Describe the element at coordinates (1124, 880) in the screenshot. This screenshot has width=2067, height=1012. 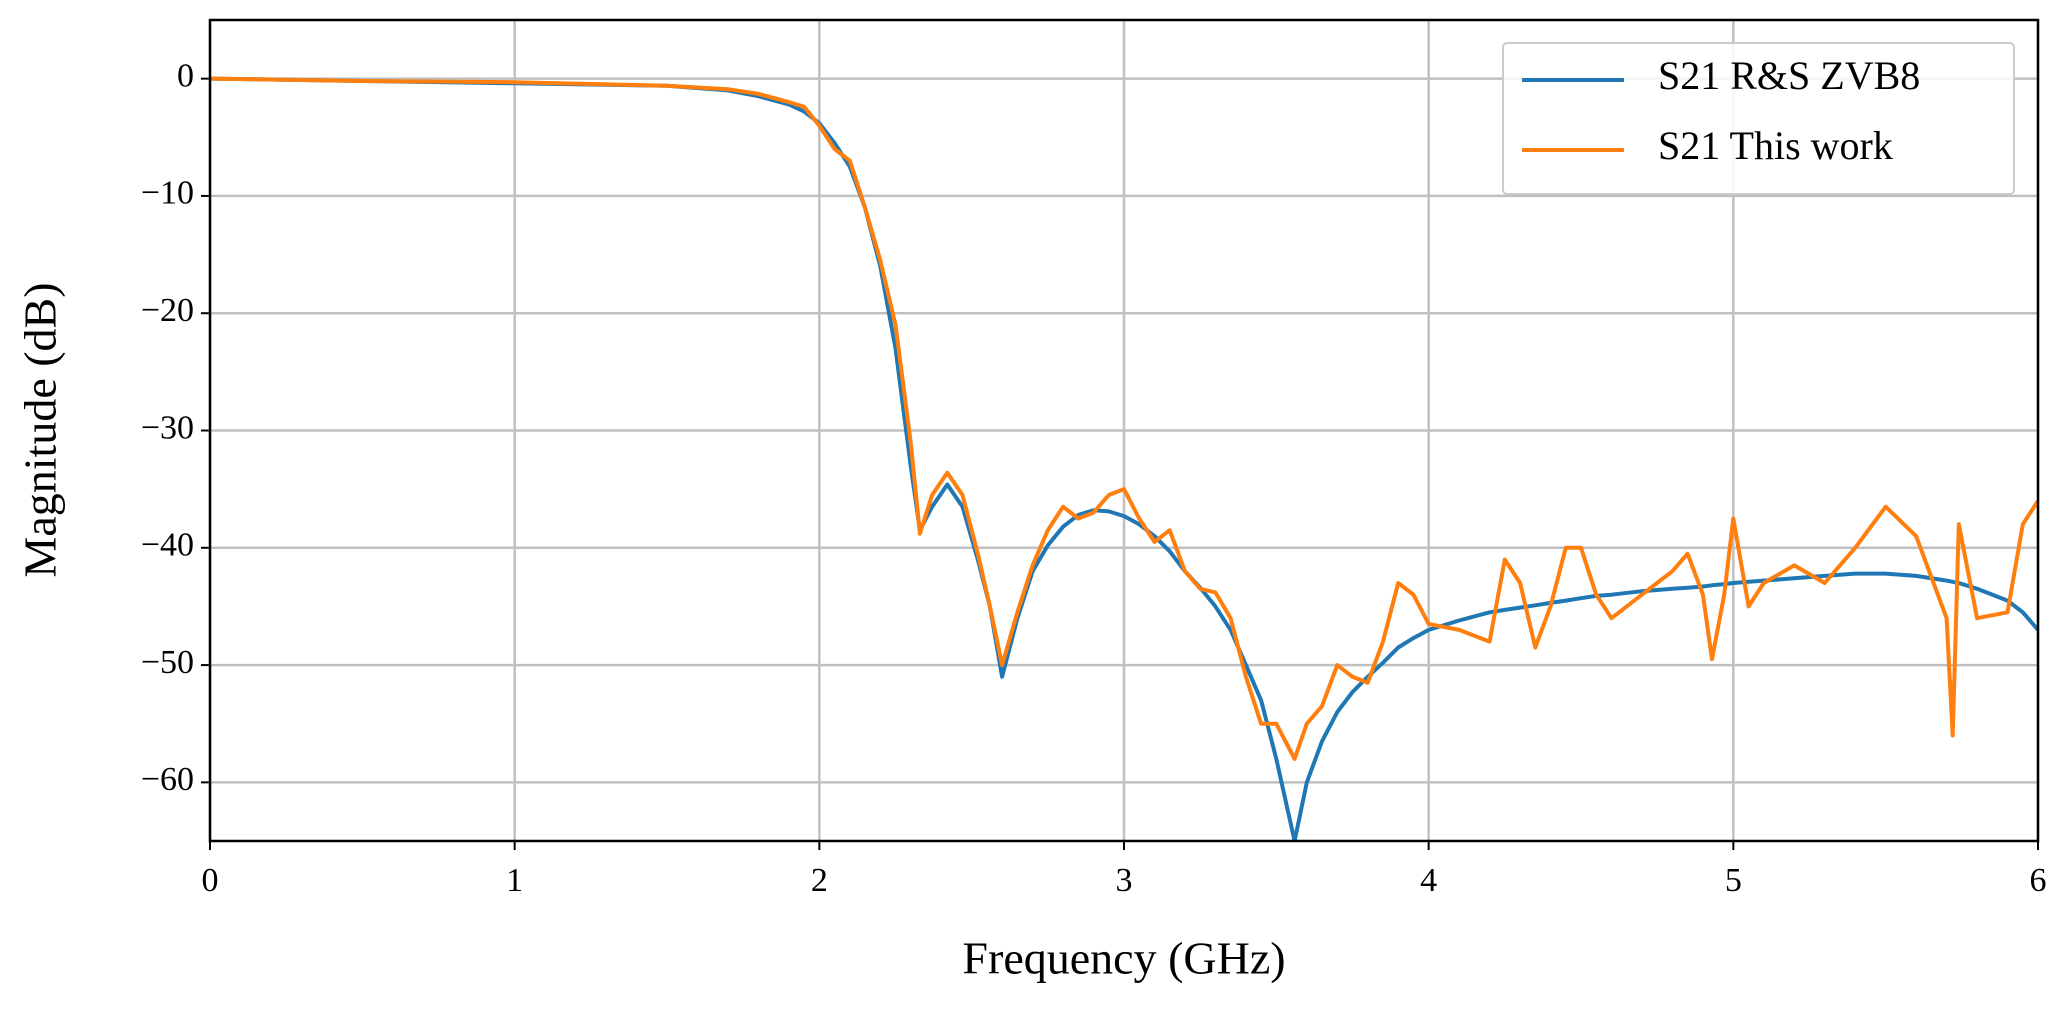
I see `x-tick-label: 3` at that location.